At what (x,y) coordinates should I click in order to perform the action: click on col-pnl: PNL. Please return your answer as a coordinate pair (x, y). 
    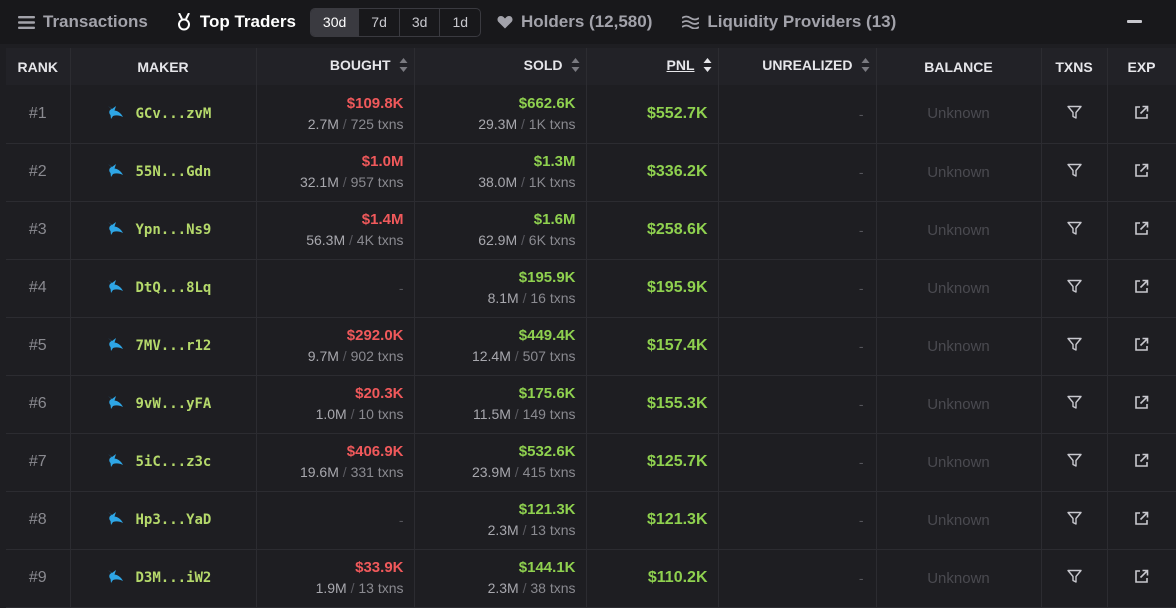
    Looking at the image, I should click on (652, 66).